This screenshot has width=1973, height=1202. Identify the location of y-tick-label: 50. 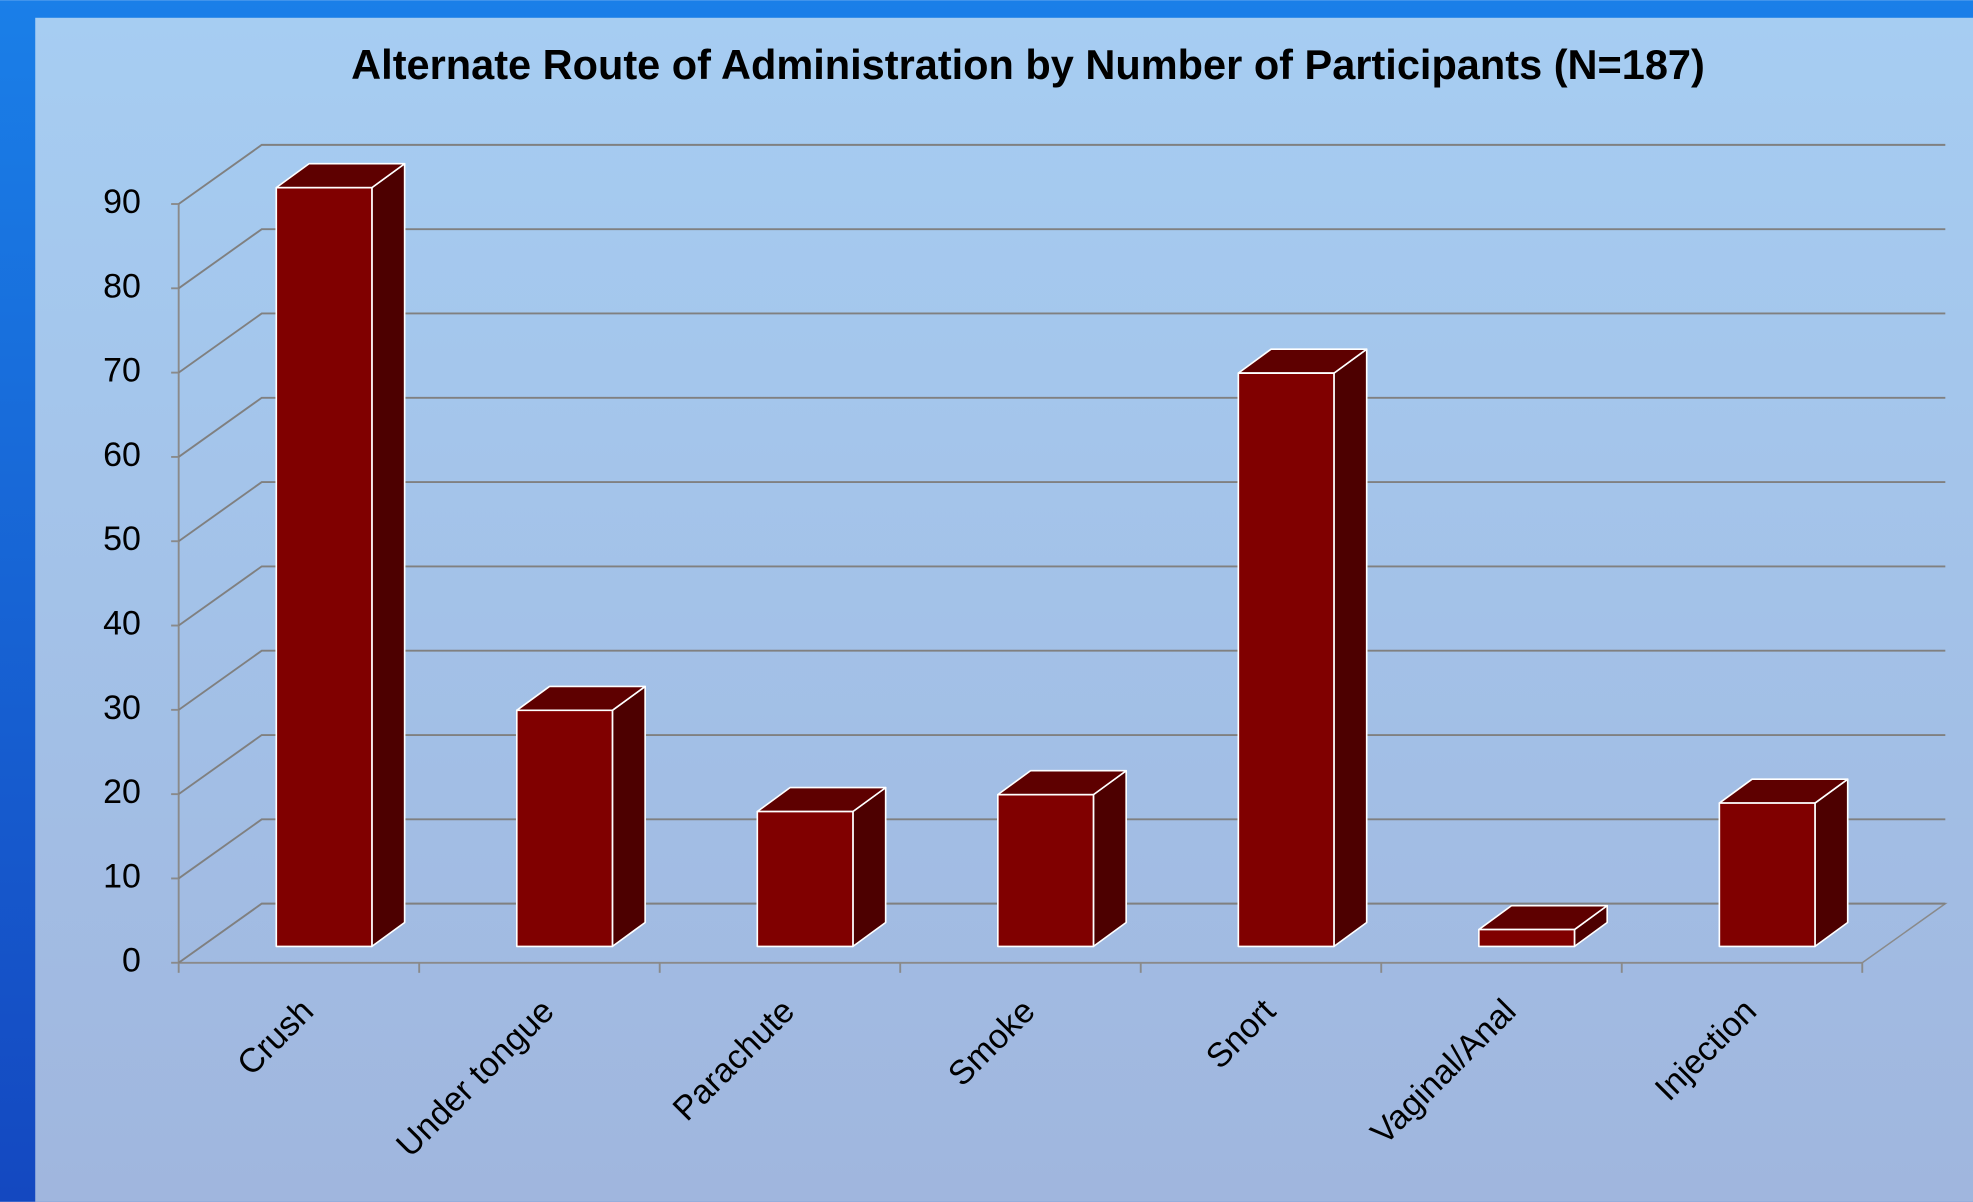
(122, 539).